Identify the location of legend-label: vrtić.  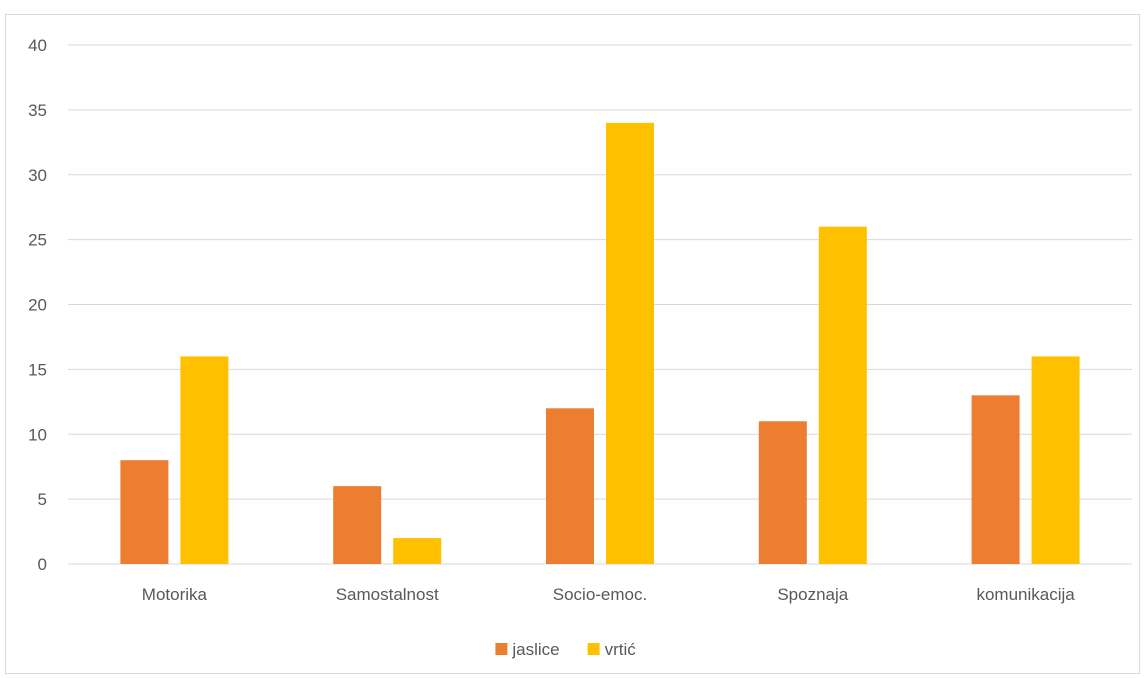
(621, 649).